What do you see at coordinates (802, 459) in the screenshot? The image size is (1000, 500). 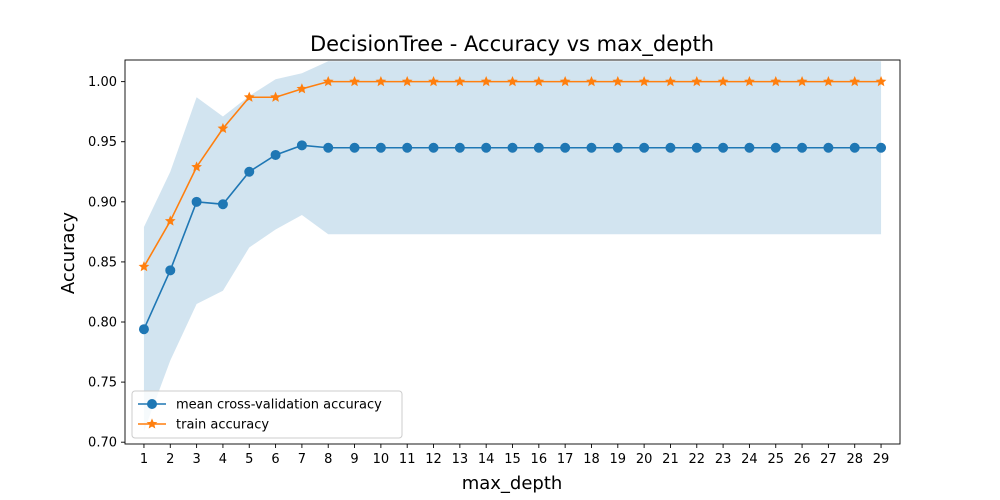 I see `x-tick-label: 26` at bounding box center [802, 459].